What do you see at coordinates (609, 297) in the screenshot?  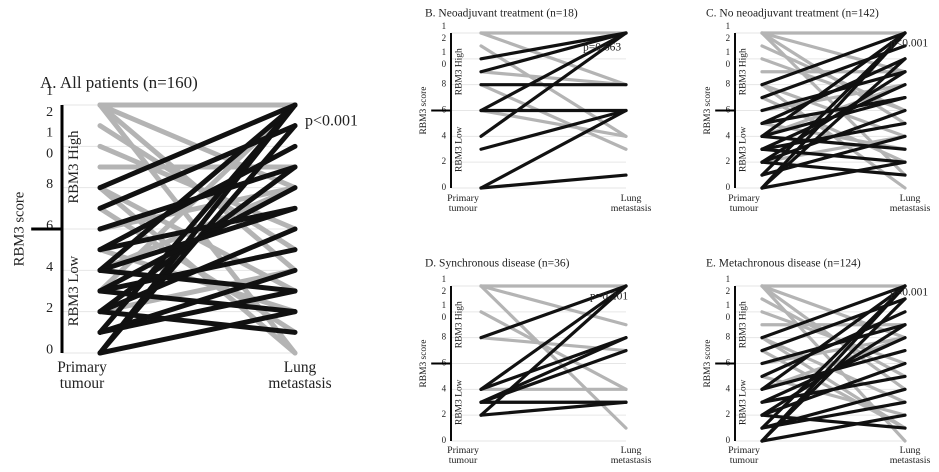 I see `p-value: p=0.201` at bounding box center [609, 297].